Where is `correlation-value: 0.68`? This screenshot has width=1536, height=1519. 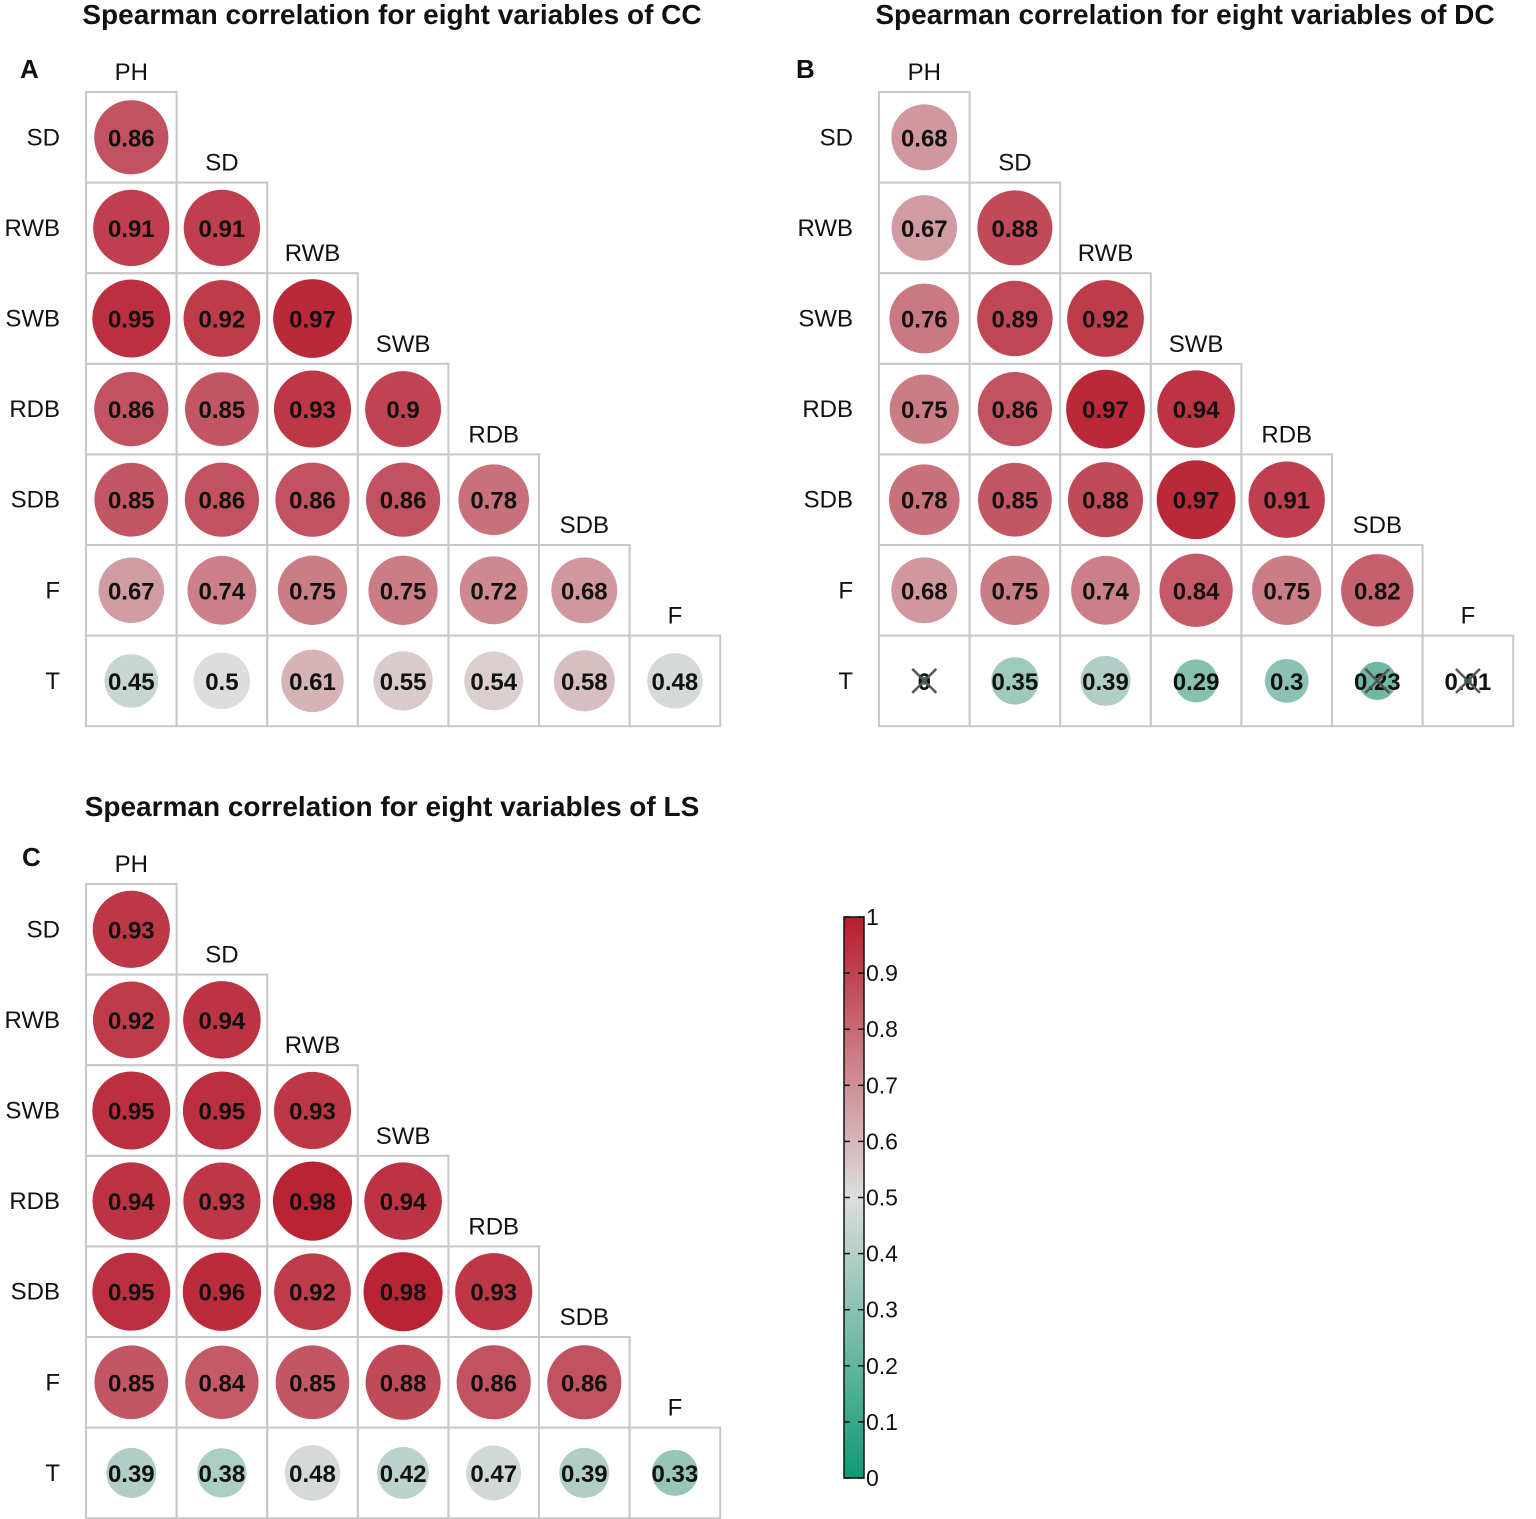
correlation-value: 0.68 is located at coordinates (924, 138).